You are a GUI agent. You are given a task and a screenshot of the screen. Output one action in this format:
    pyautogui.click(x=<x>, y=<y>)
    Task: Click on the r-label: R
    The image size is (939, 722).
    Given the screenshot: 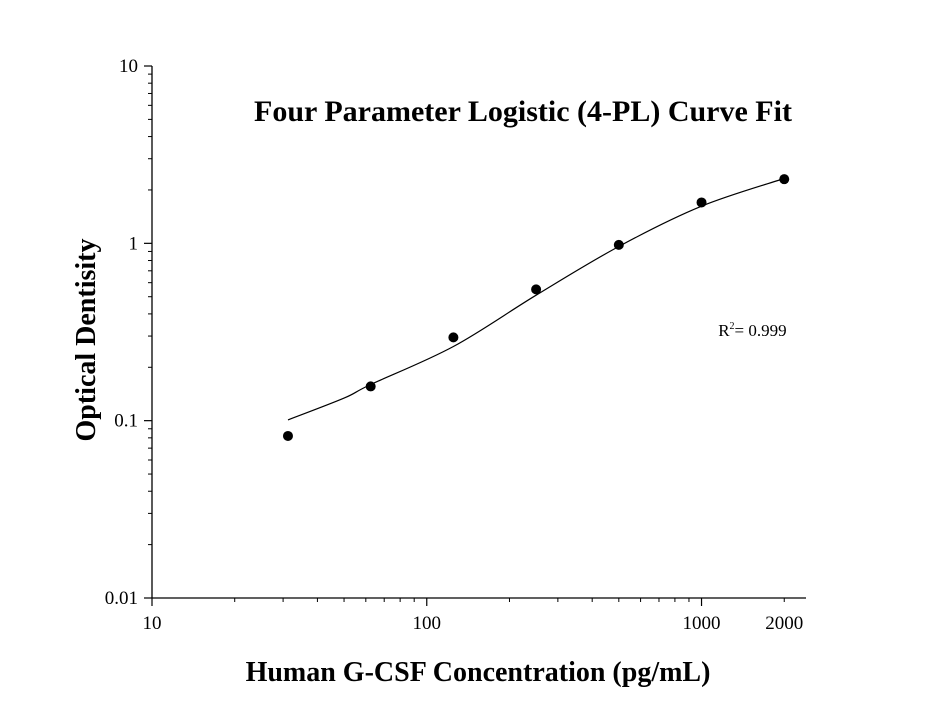 What is the action you would take?
    pyautogui.click(x=724, y=330)
    